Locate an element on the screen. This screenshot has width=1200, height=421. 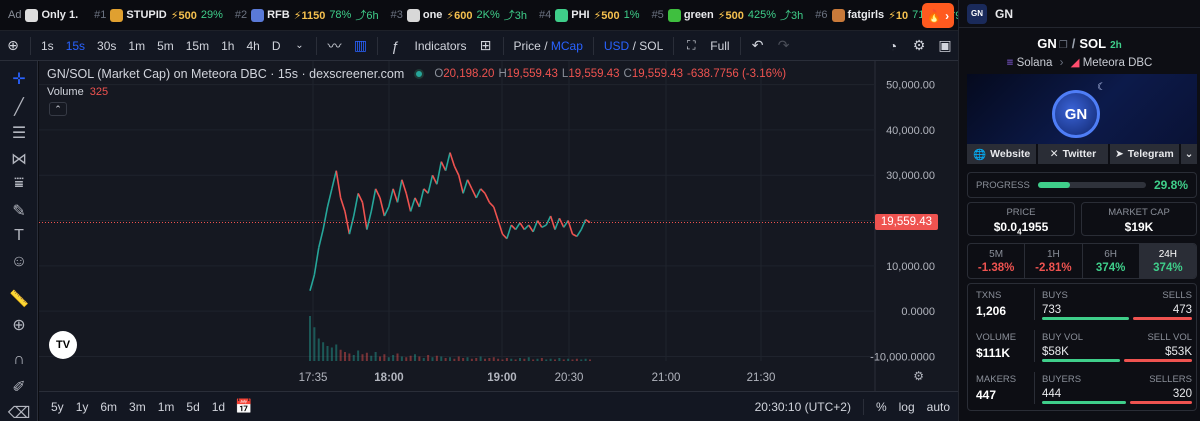
ruler-icon: 📏 is located at coordinates (19, 299).